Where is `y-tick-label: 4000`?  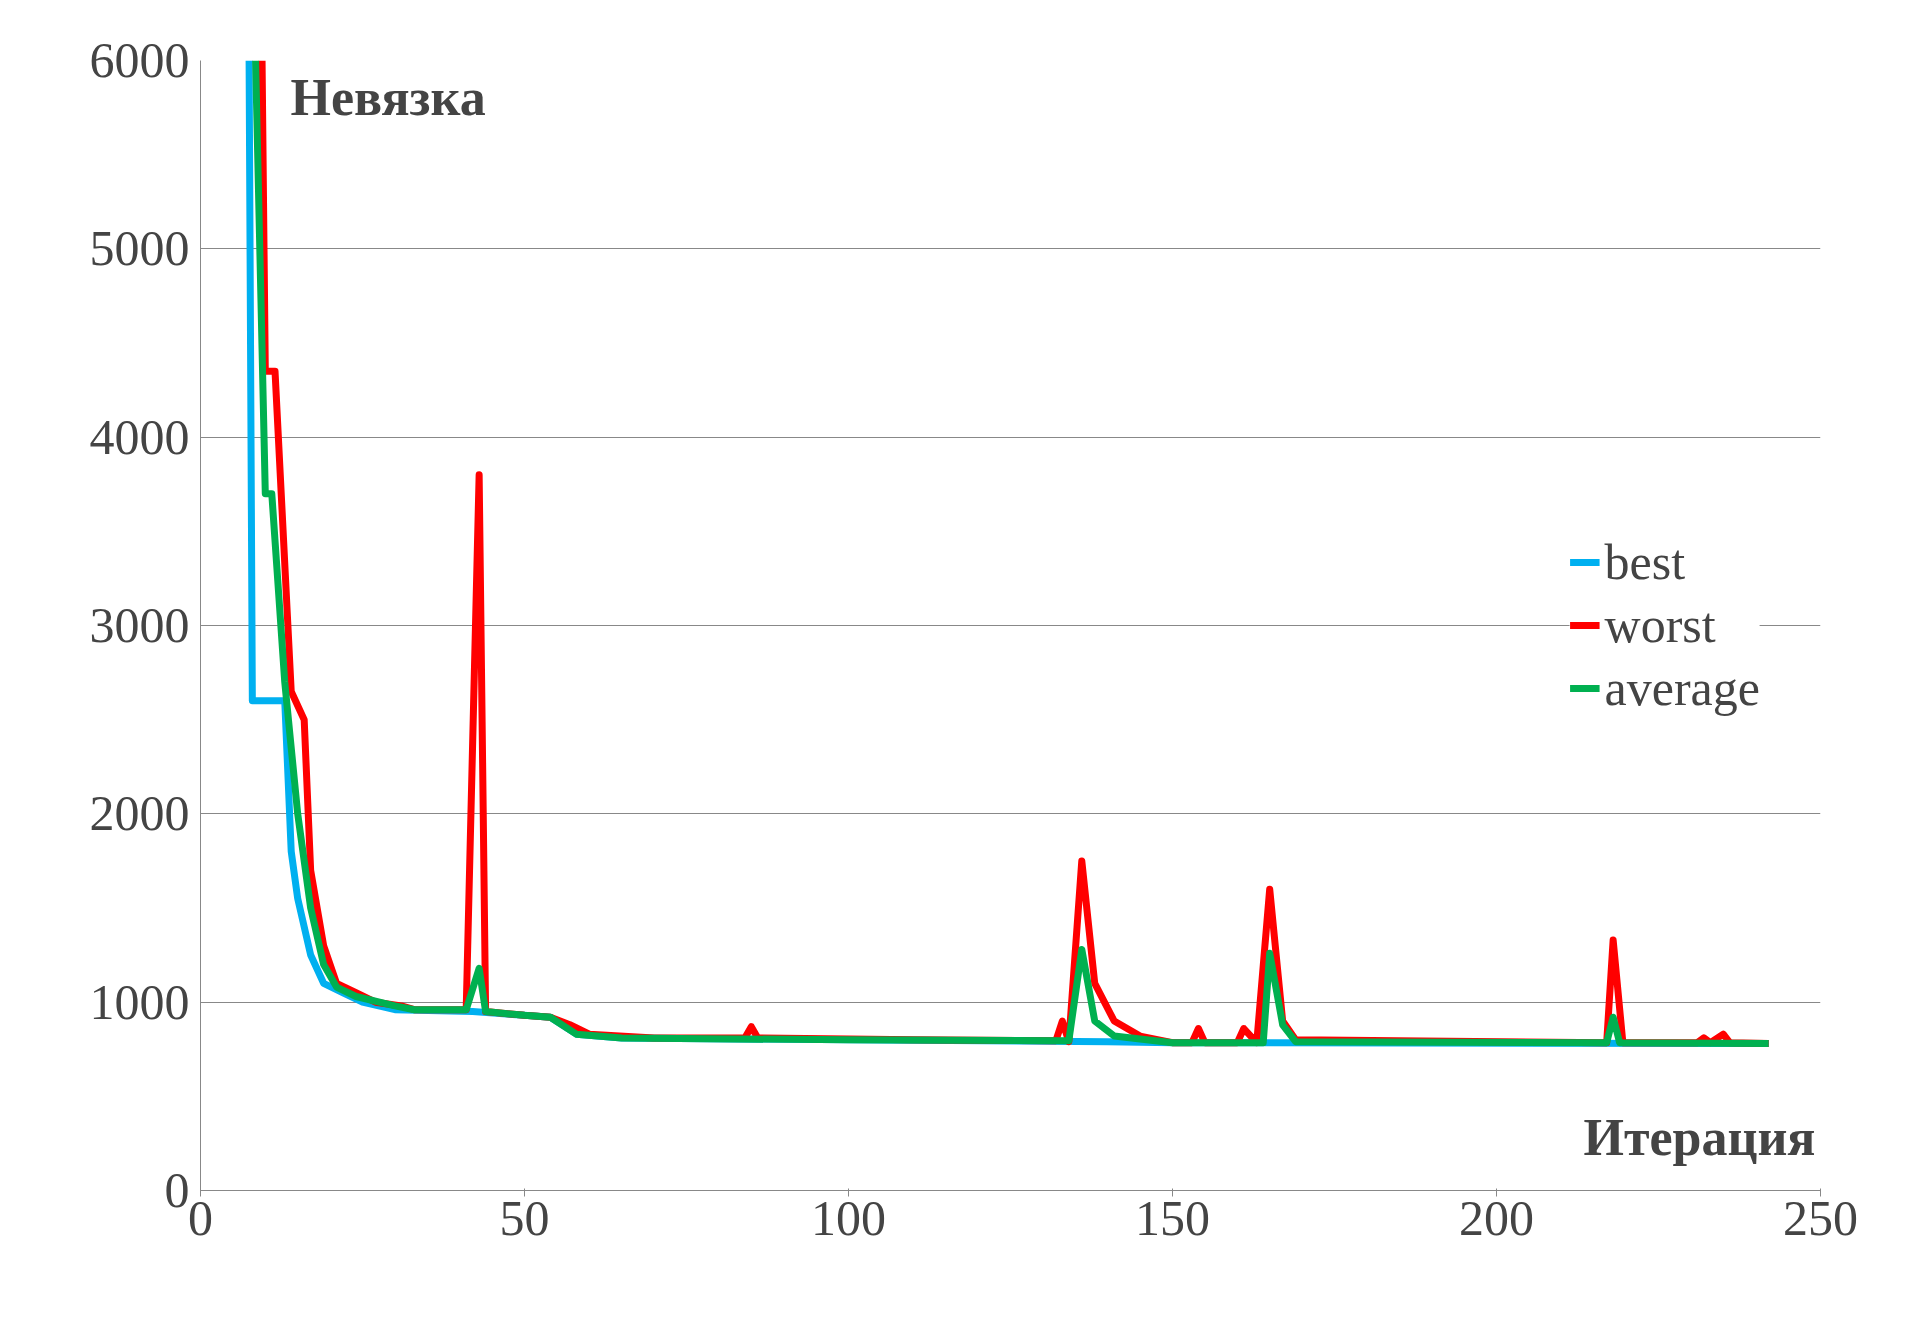
y-tick-label: 4000 is located at coordinates (139, 436).